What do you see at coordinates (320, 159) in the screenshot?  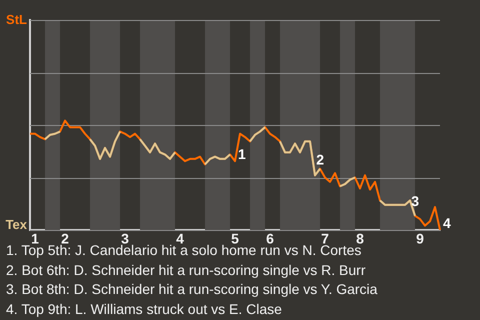 I see `annotation: 2` at bounding box center [320, 159].